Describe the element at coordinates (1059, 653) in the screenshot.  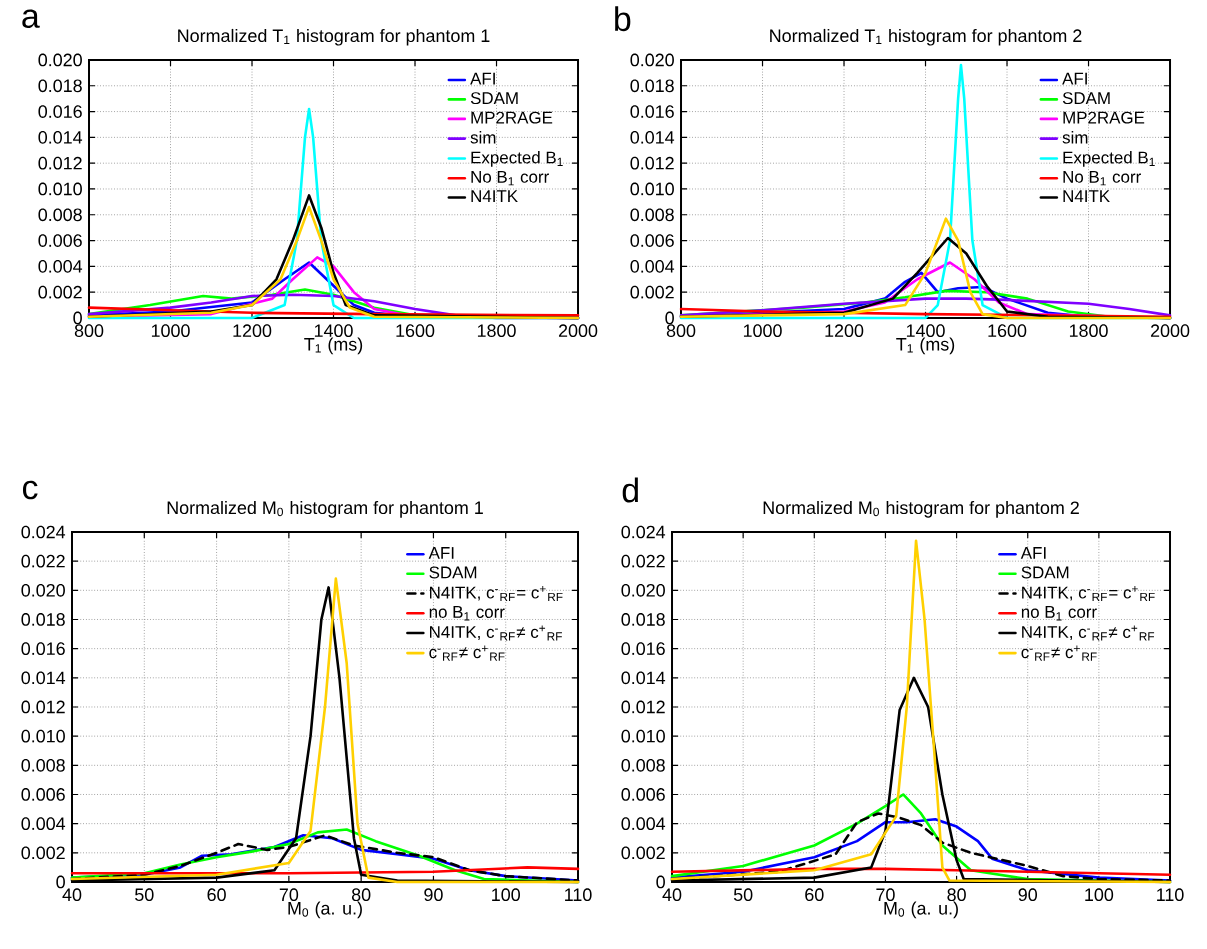
I see `legend-label: c$^{-}$$_{RF}$≠ c$^{+}$RF` at that location.